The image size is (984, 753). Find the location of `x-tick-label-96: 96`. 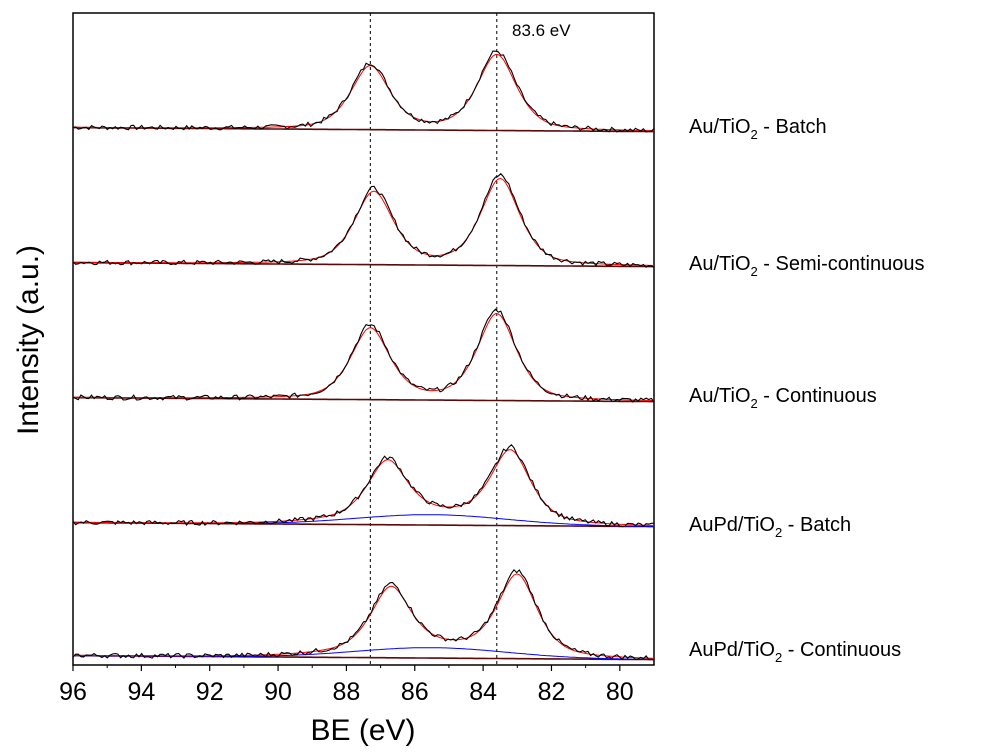

x-tick-label-96: 96 is located at coordinates (73, 692).